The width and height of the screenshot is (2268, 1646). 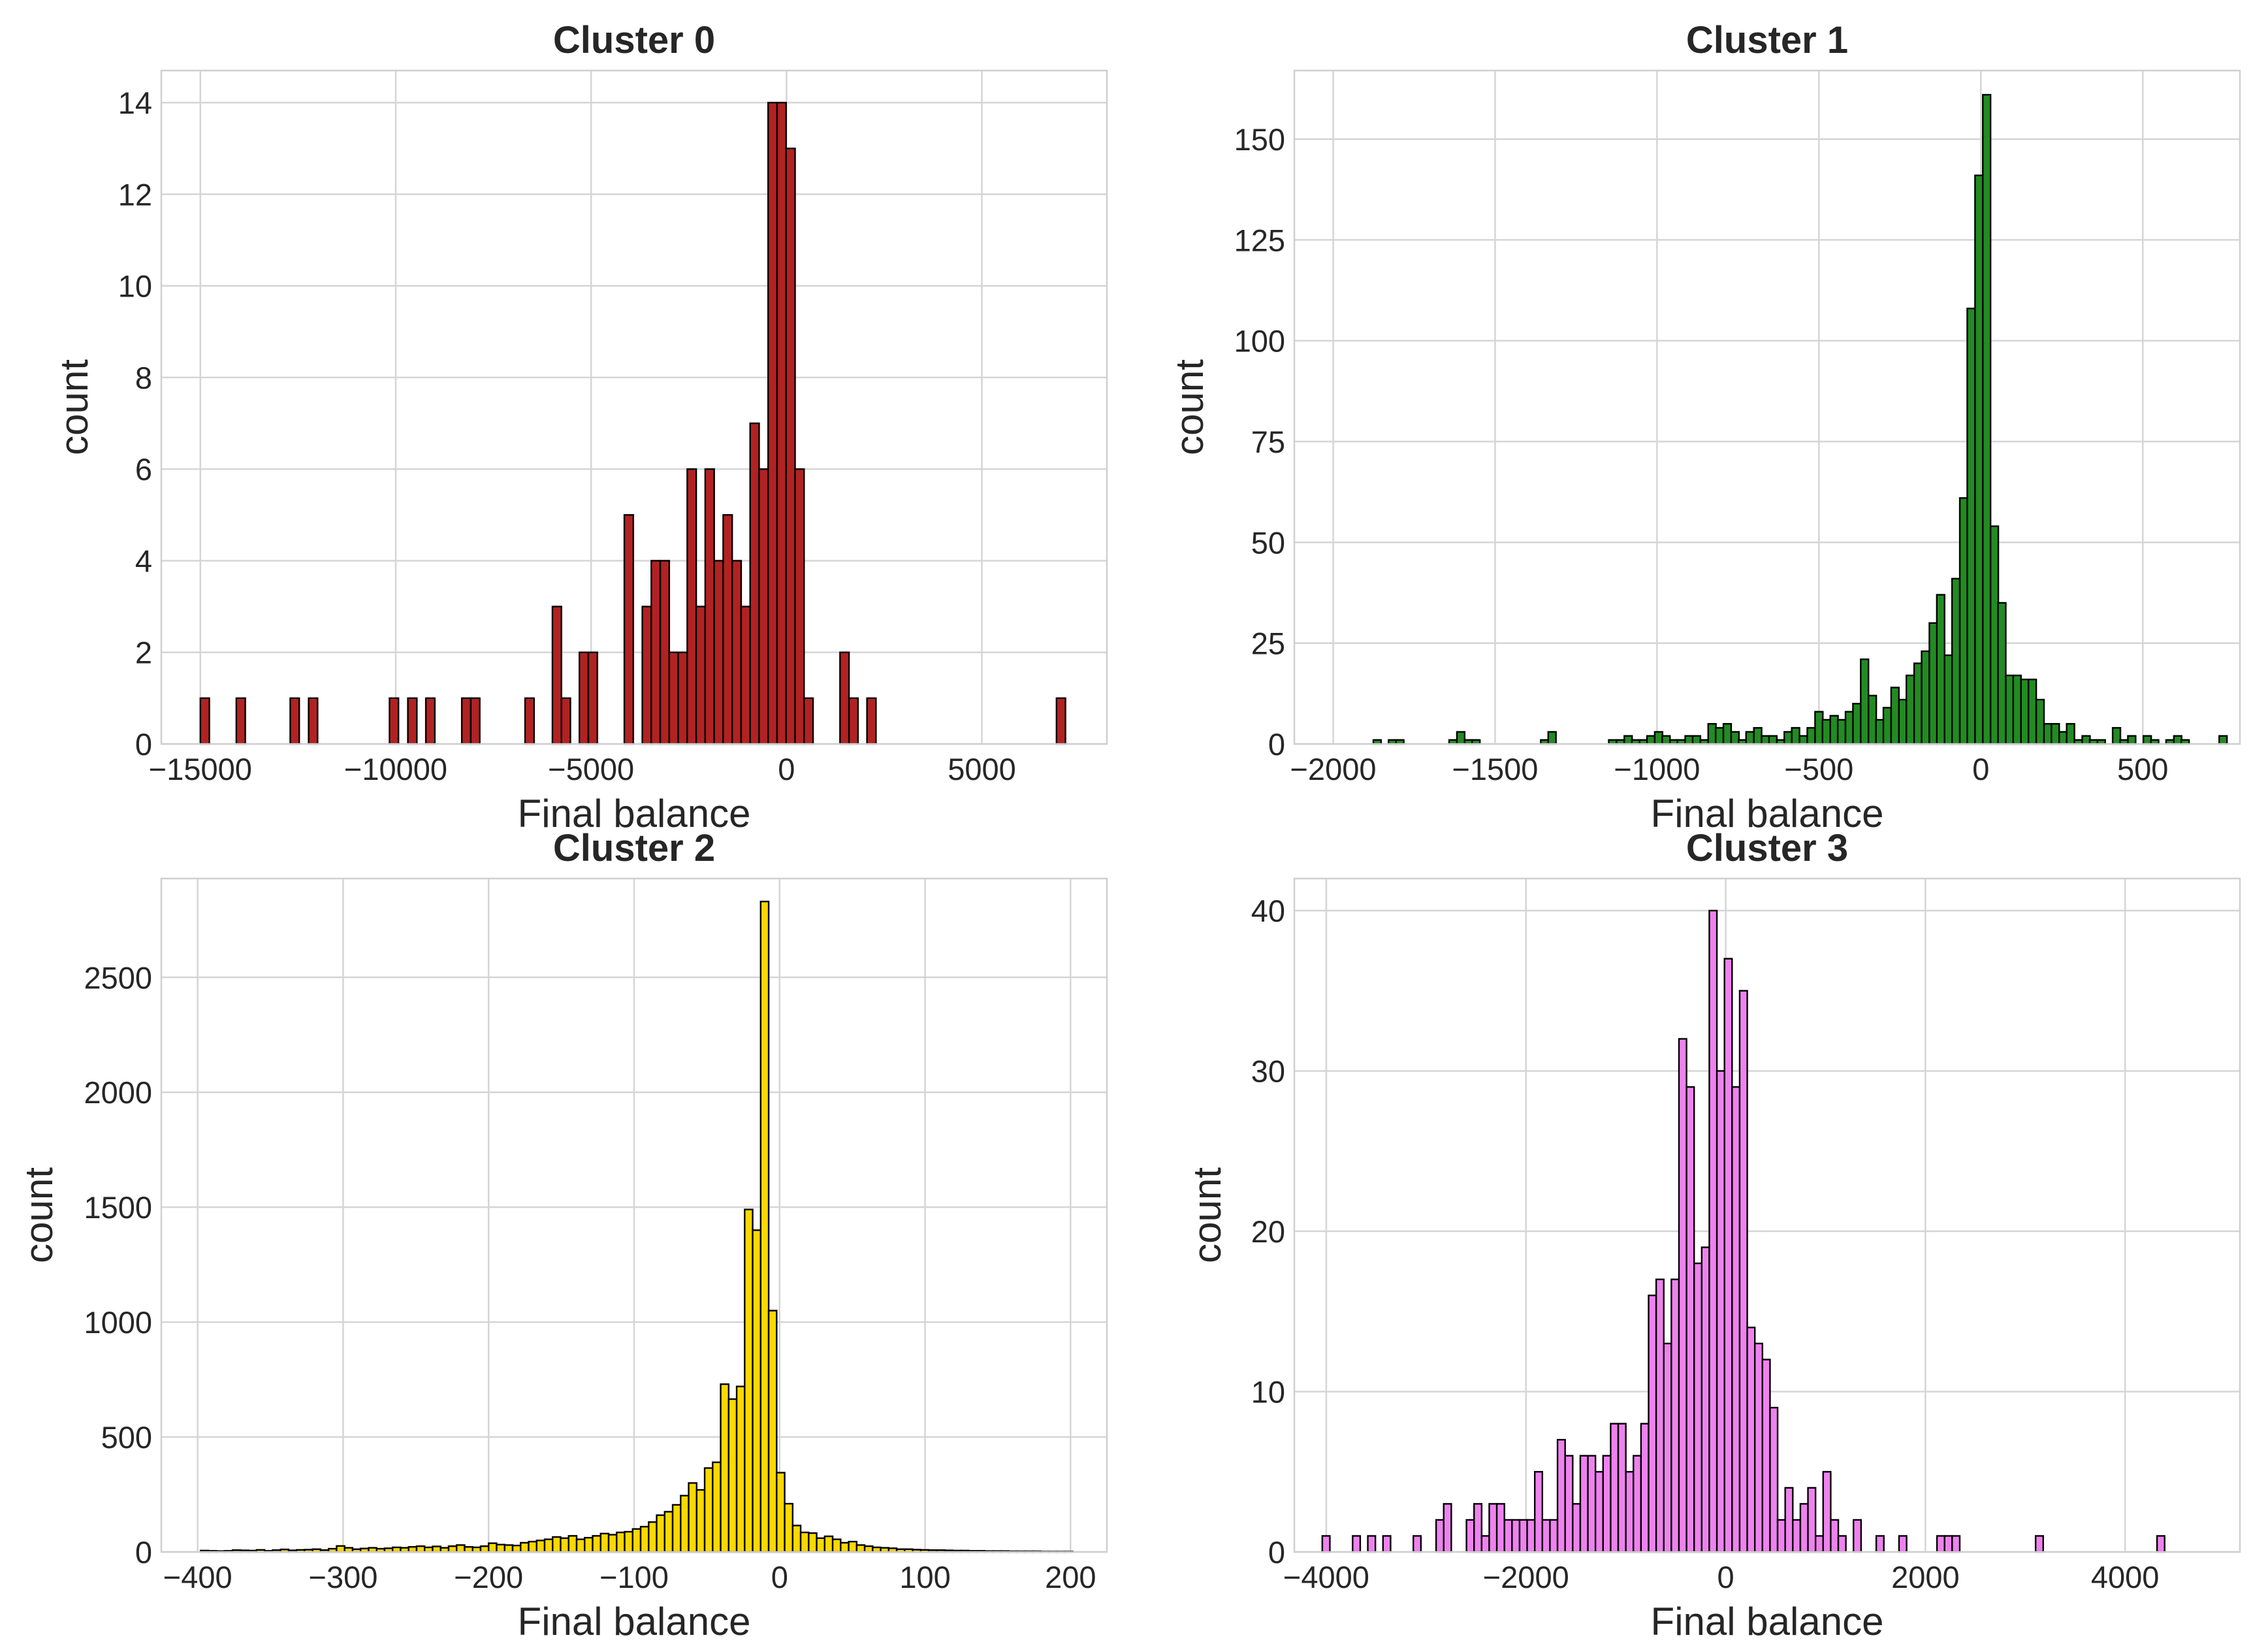 What do you see at coordinates (1333, 769) in the screenshot?
I see `x-tick-label: −2000` at bounding box center [1333, 769].